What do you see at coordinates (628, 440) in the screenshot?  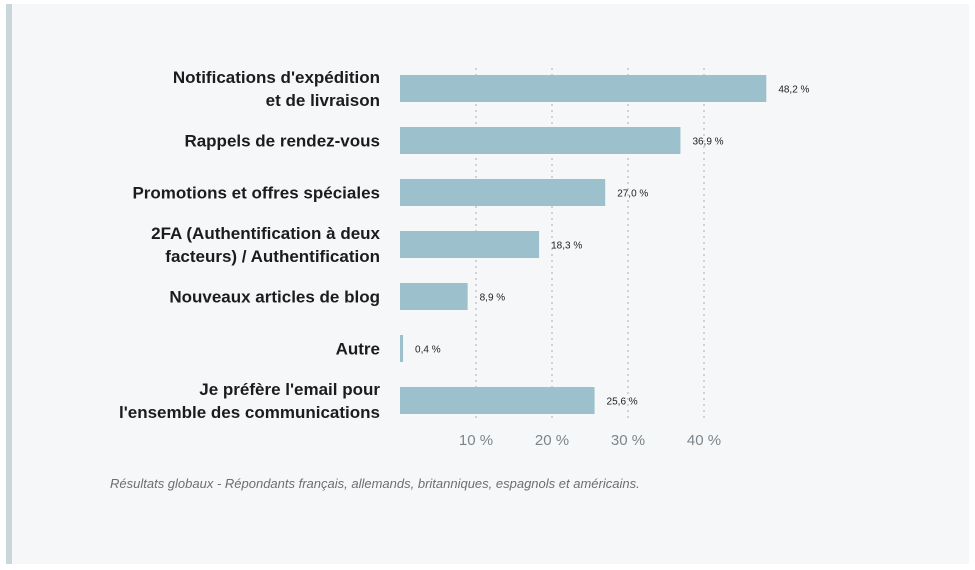 I see `x-tick-label: 30 %` at bounding box center [628, 440].